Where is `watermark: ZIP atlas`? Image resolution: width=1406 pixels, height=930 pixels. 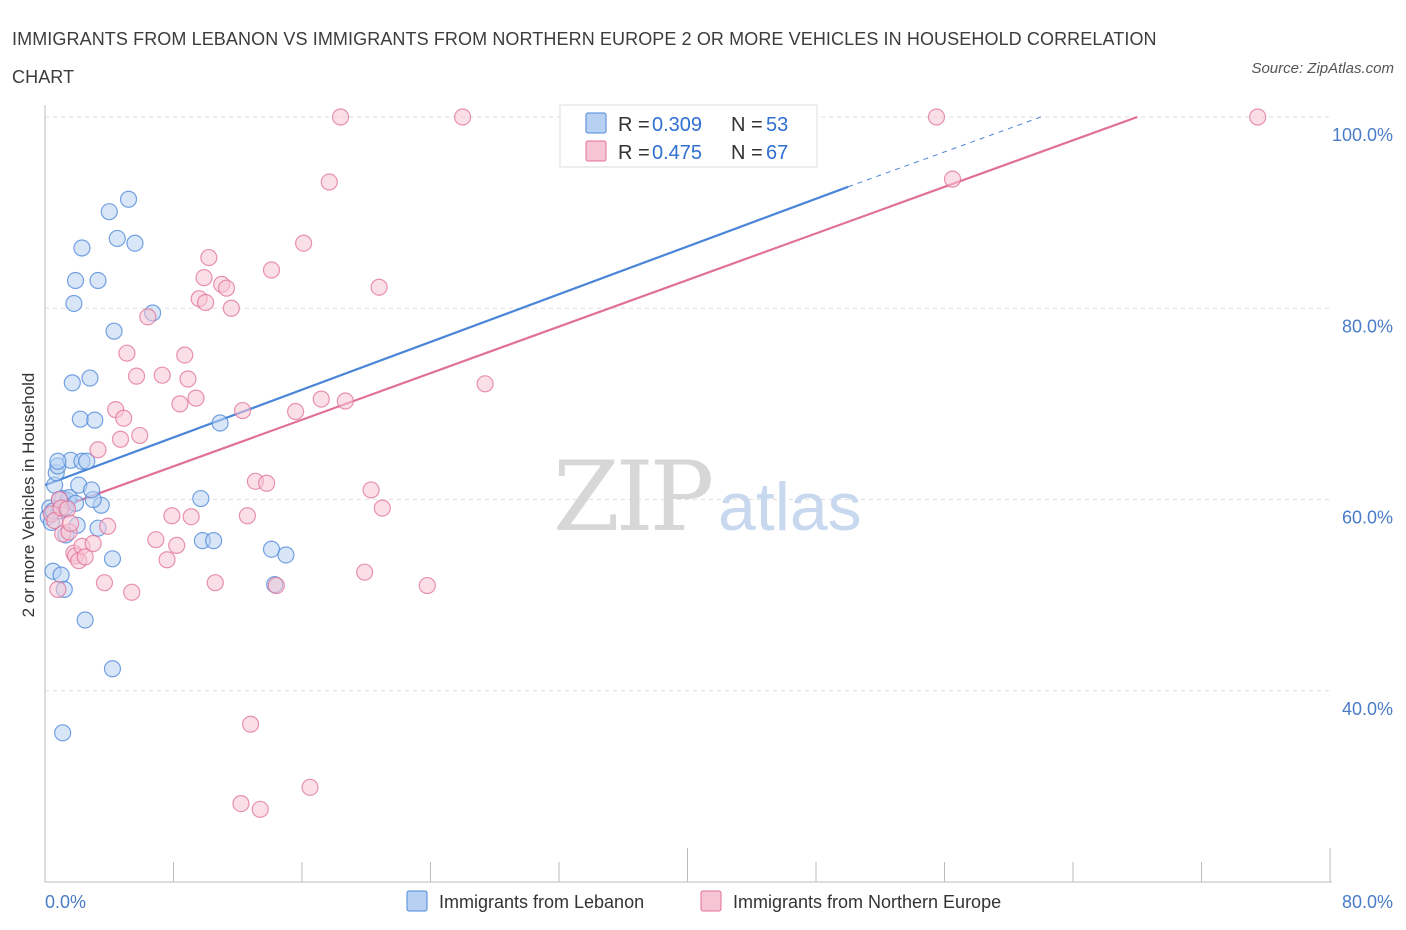 watermark: ZIP atlas is located at coordinates (707, 497).